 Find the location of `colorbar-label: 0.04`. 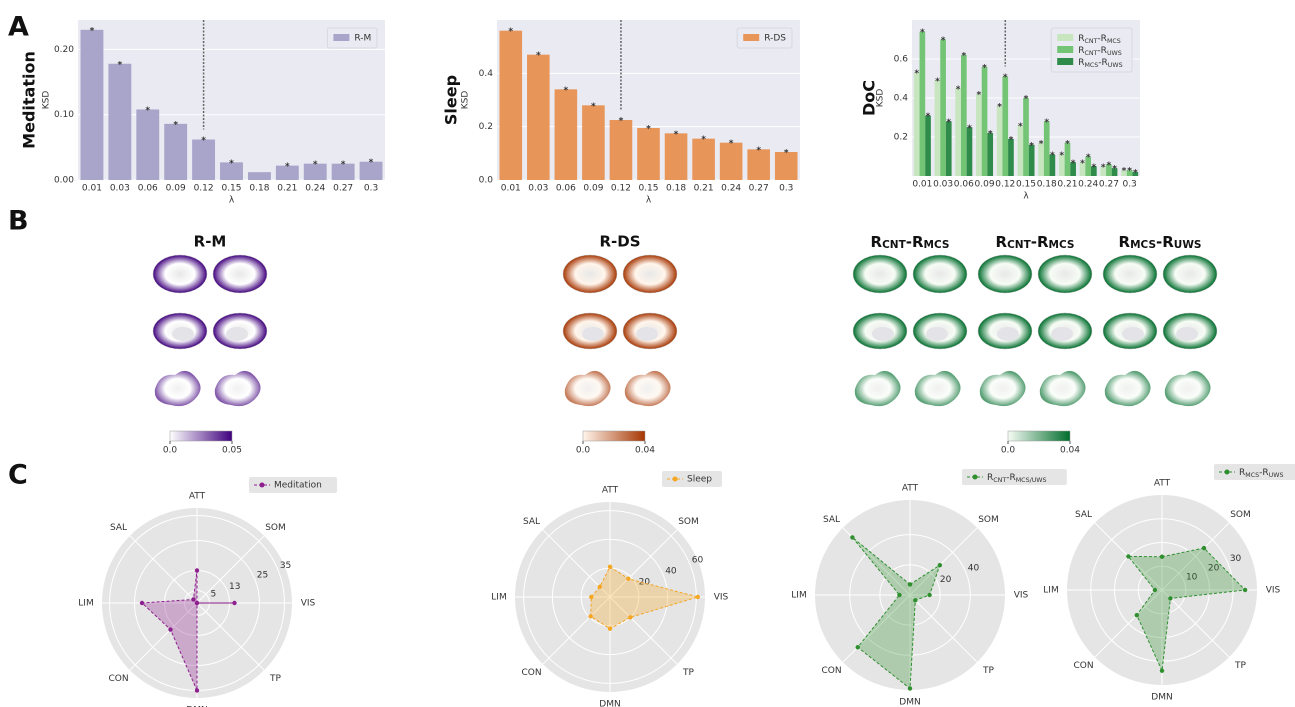

colorbar-label: 0.04 is located at coordinates (1070, 451).